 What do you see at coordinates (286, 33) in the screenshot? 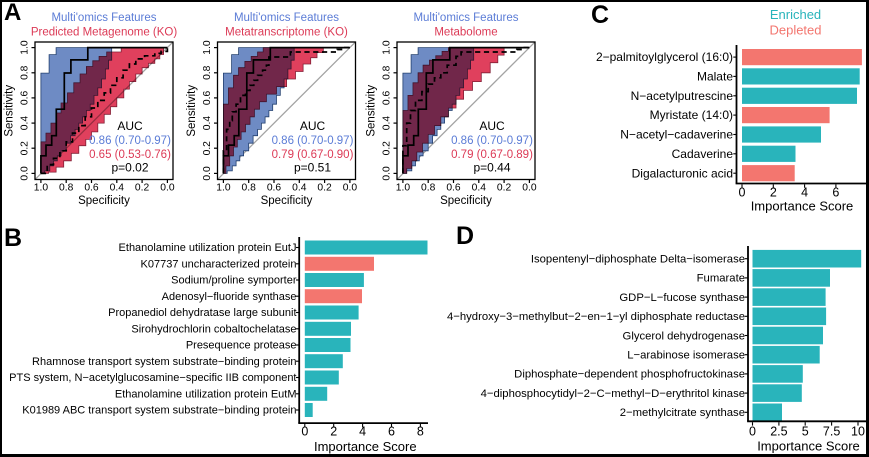
I see `svg-text: Metatranscriptome (KO)` at bounding box center [286, 33].